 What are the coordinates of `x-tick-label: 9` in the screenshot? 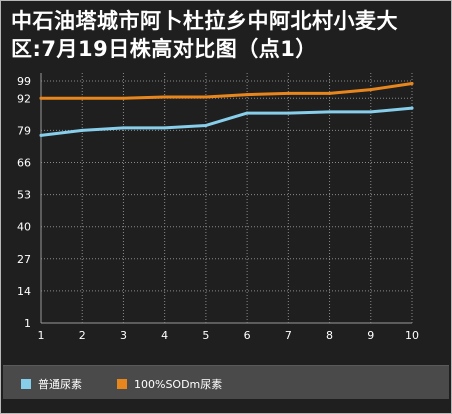 It's located at (370, 335).